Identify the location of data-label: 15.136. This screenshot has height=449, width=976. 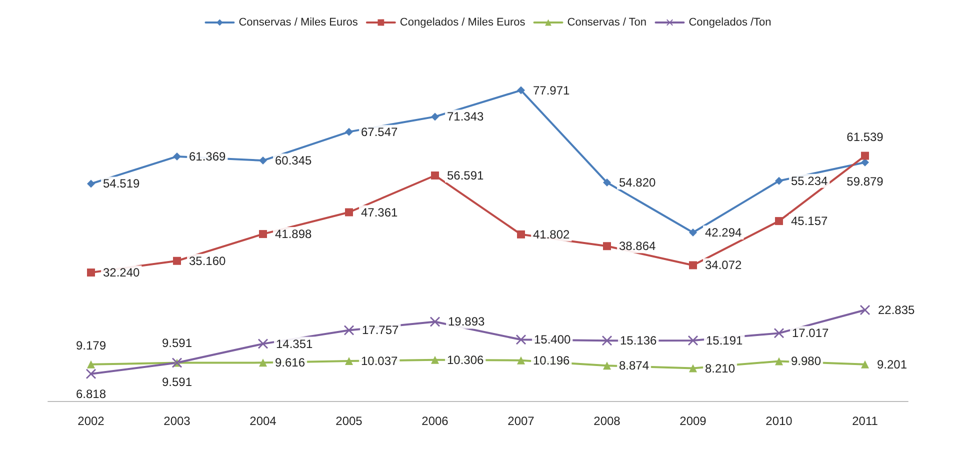
(639, 341).